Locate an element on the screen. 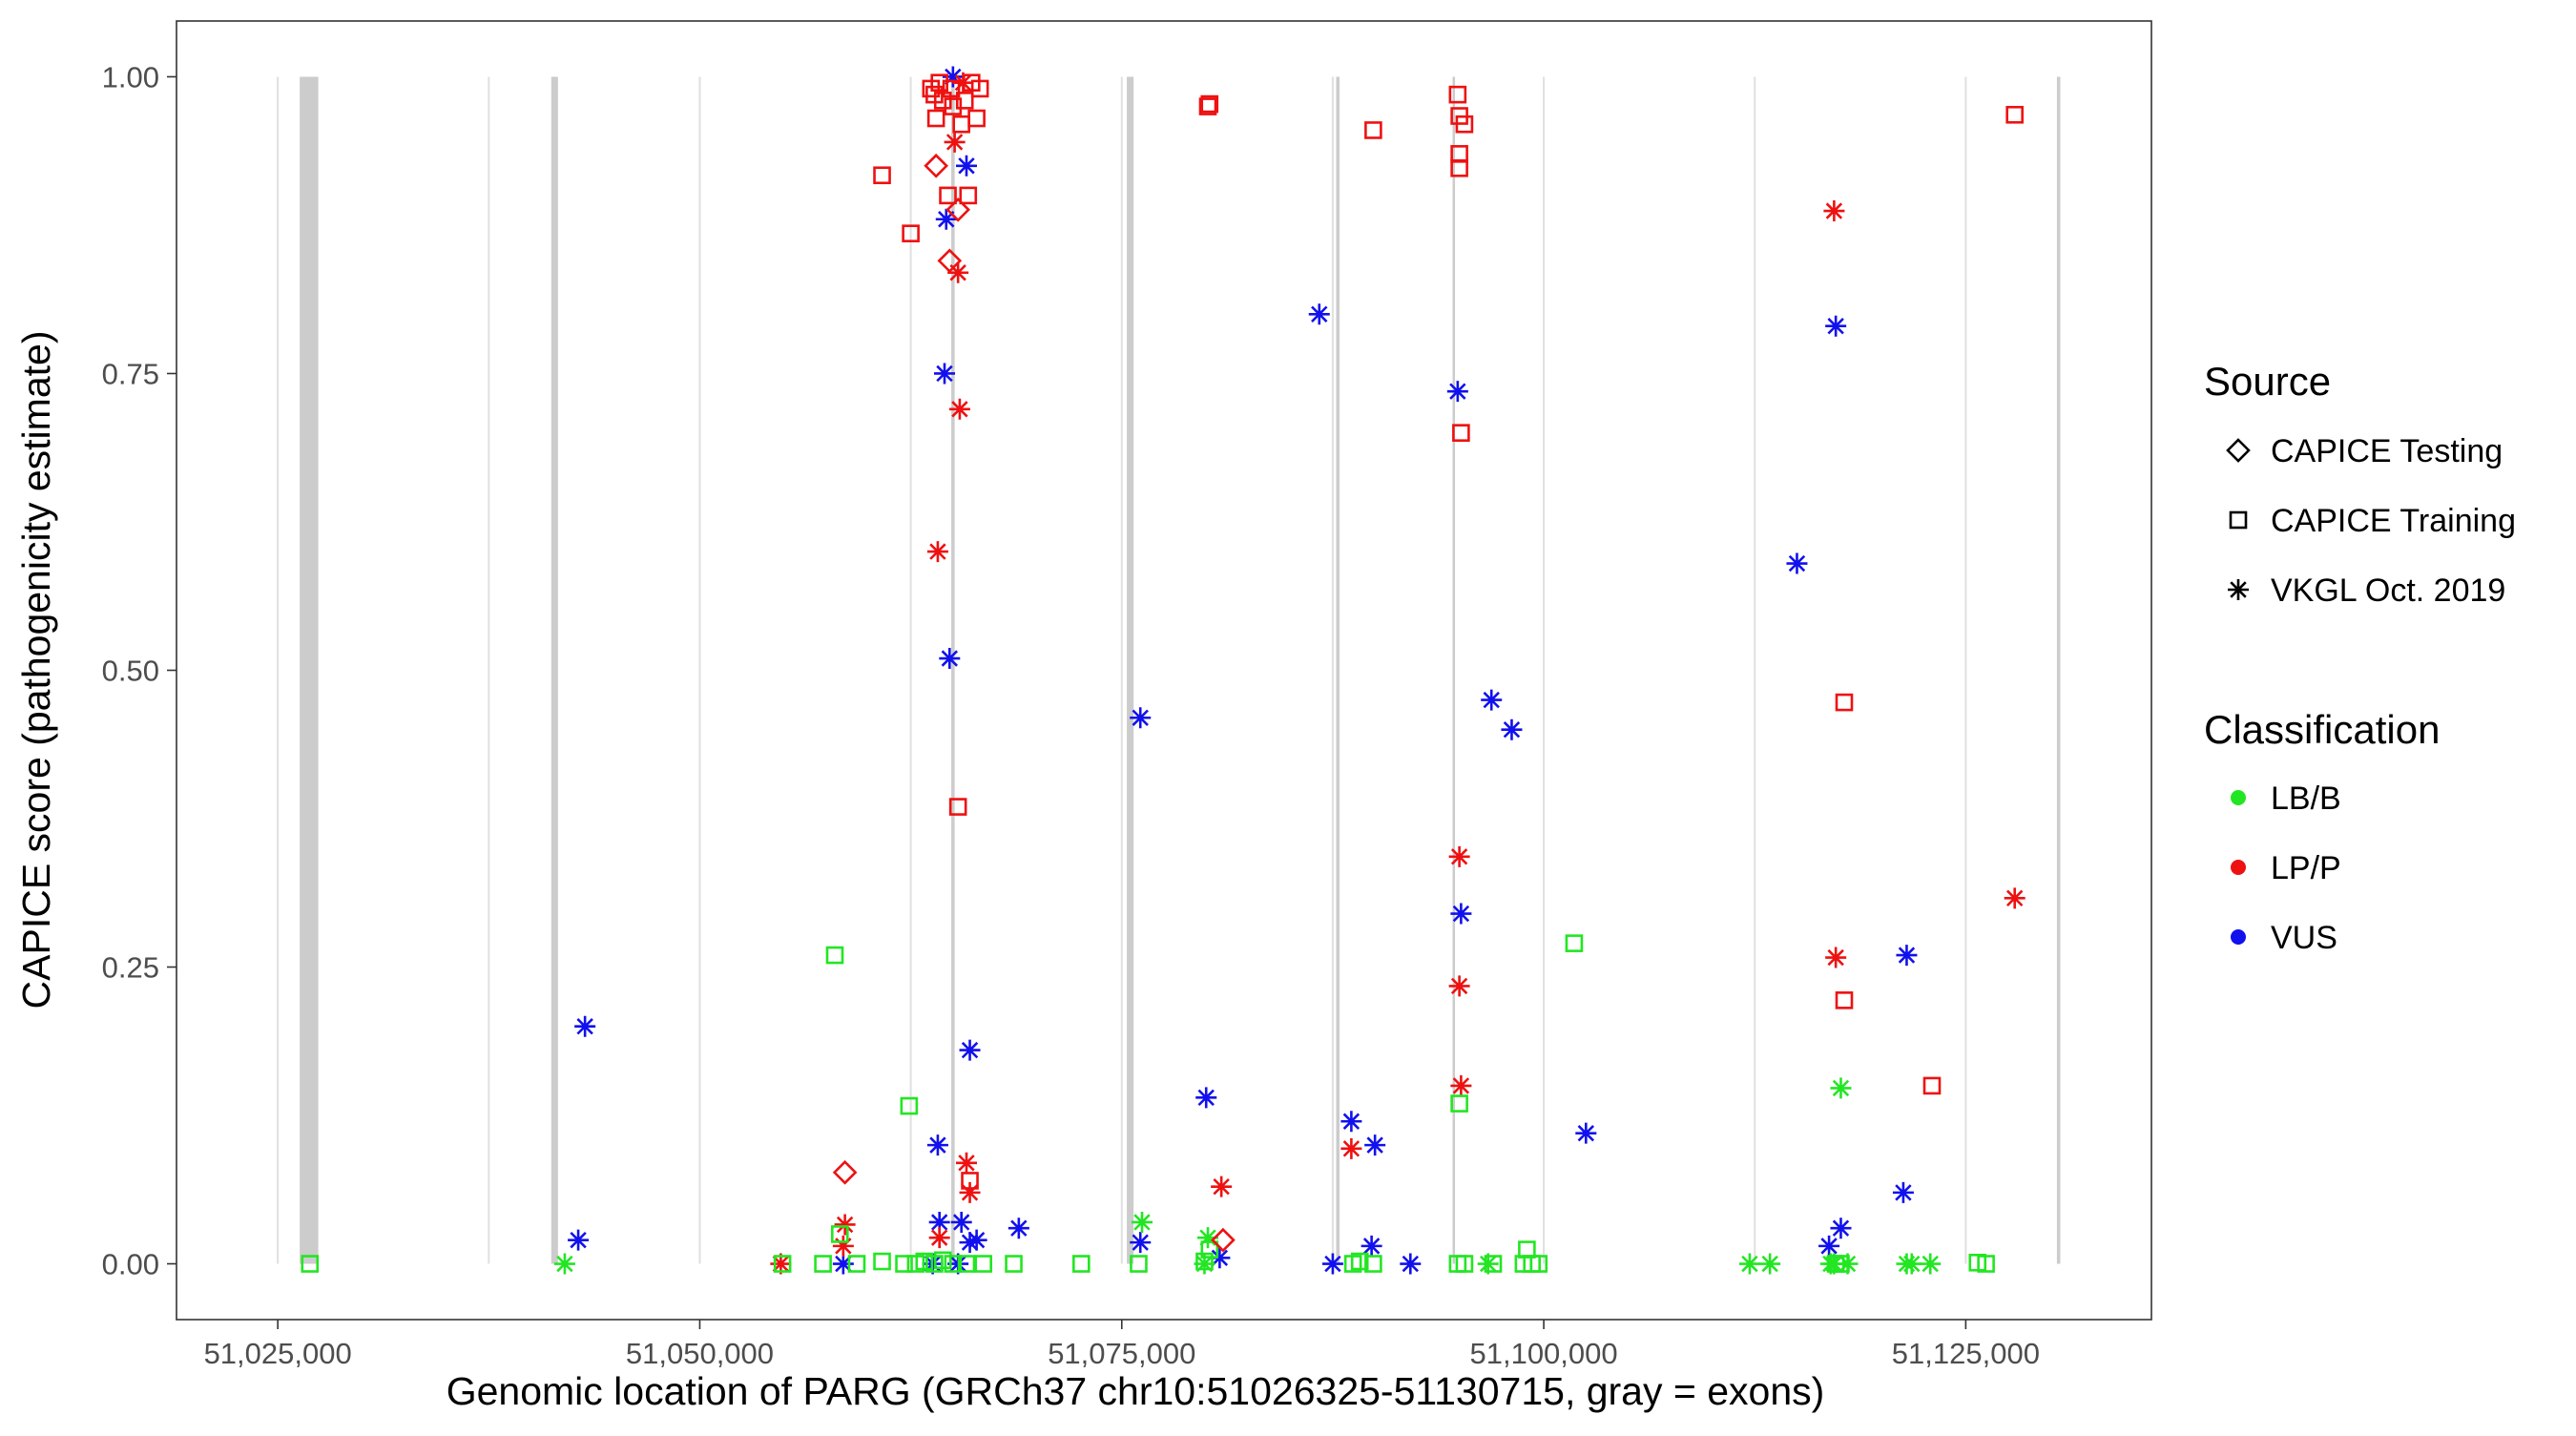  y-tick-label: 0.00 is located at coordinates (130, 1264).